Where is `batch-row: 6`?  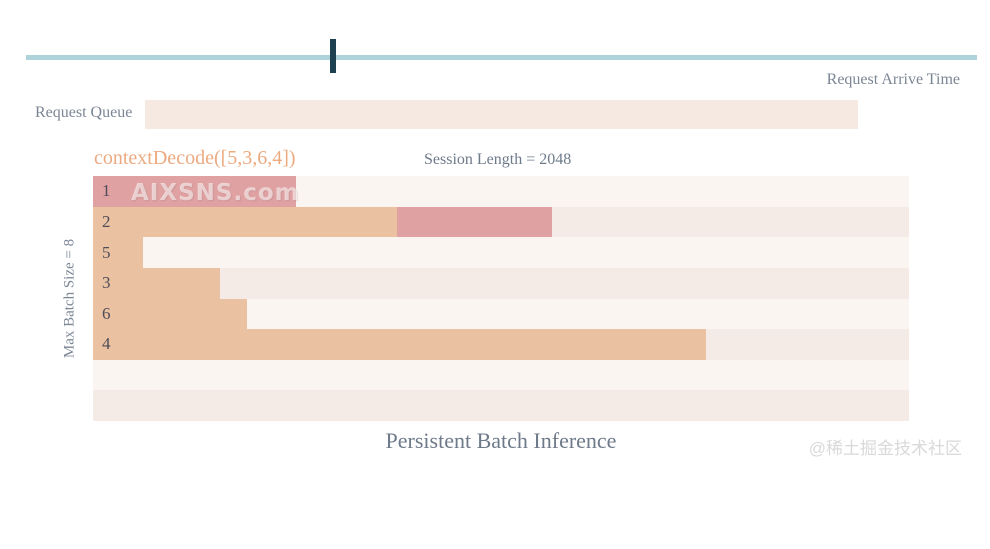
batch-row: 6 is located at coordinates (501, 314).